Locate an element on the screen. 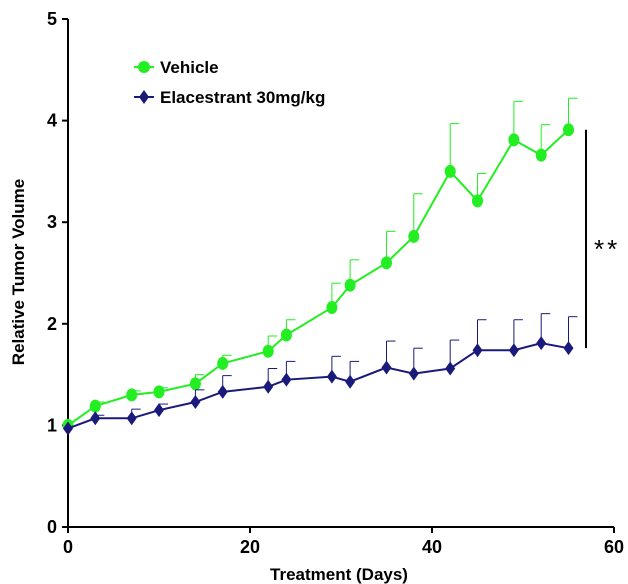  x-tick-label: 60 is located at coordinates (614, 547).